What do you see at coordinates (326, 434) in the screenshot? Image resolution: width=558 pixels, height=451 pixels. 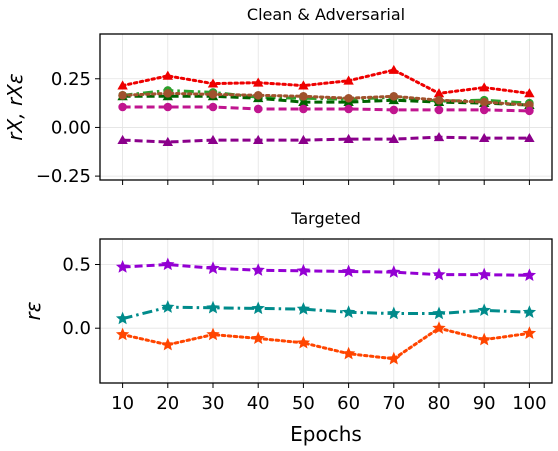 I see `x-axis-label: Epochs` at bounding box center [326, 434].